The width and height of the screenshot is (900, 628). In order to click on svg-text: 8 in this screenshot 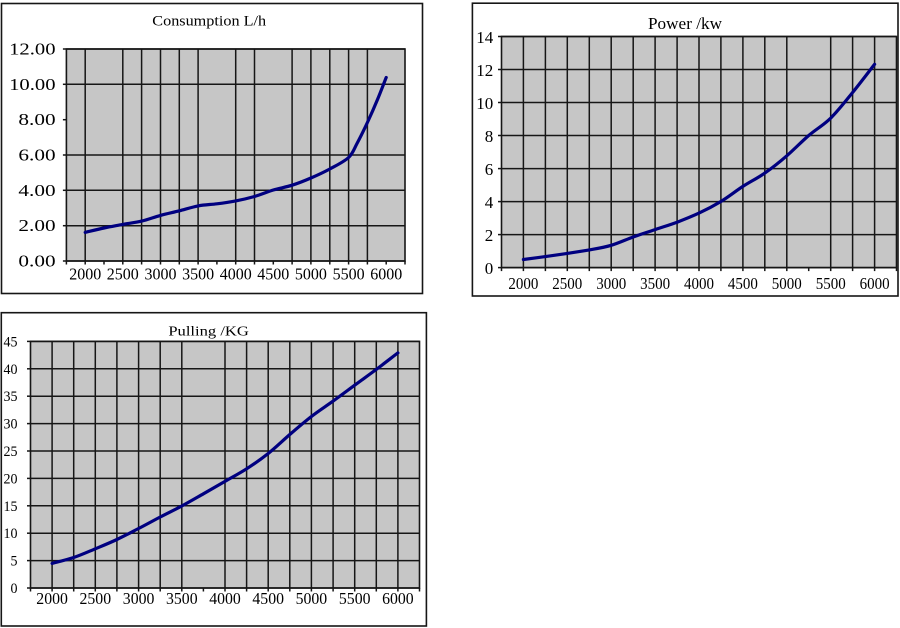, I will do `click(489, 136)`.